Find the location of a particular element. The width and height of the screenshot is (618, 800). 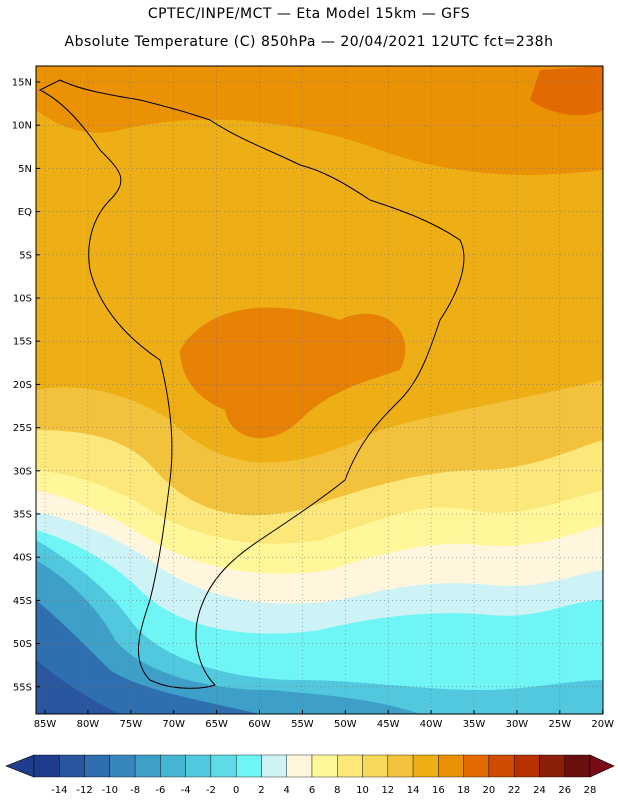

lat-label: 25S is located at coordinates (22, 428).